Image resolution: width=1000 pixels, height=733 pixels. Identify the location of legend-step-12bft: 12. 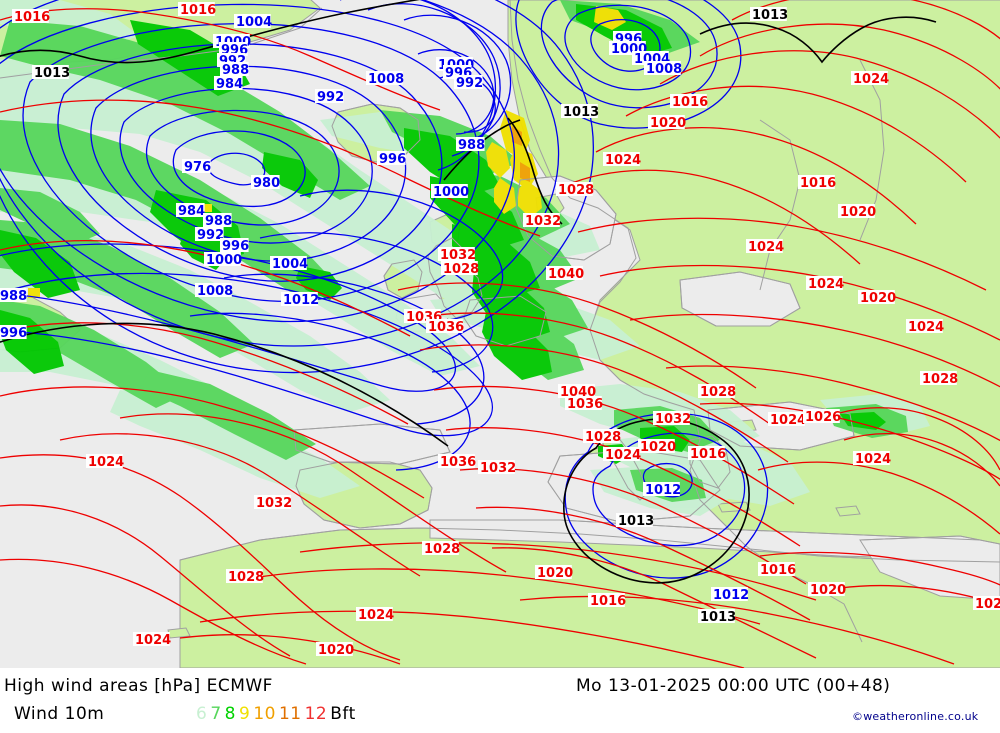
(316, 714).